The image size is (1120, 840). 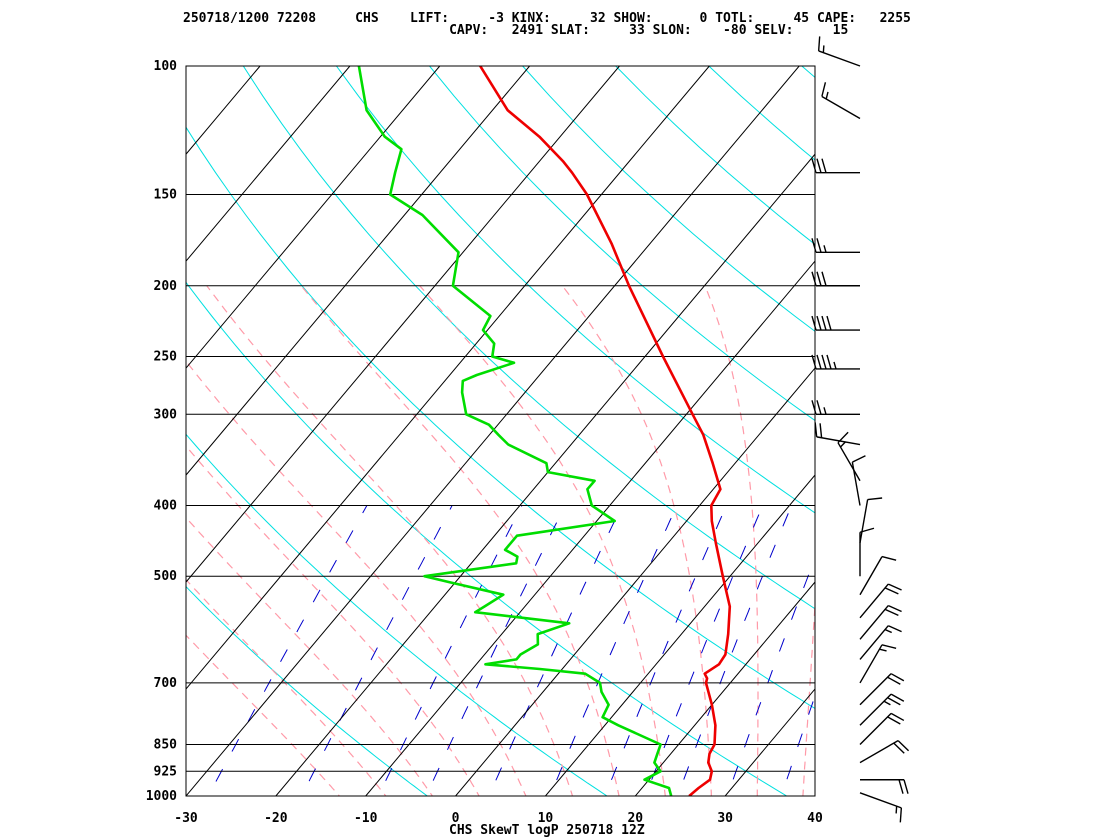 I want to click on x-tick-label: -10, so click(x=366, y=818).